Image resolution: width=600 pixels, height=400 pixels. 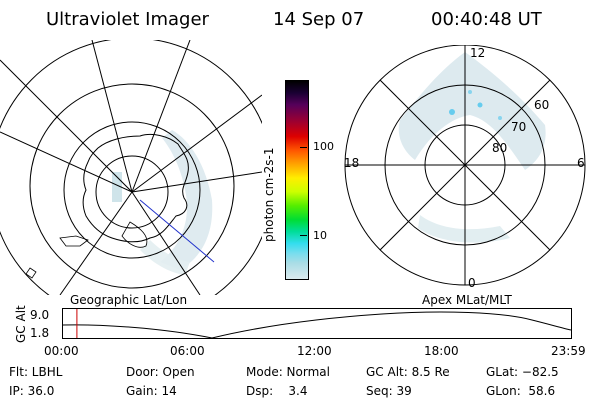 I want to click on antarctica-outline, so click(x=135, y=188).